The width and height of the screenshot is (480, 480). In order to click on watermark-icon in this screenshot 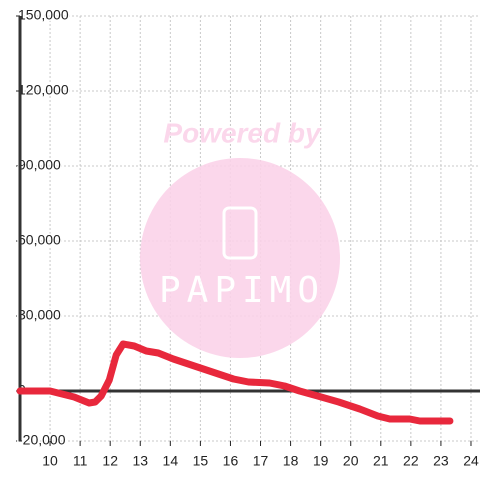, I will do `click(240, 233)`.